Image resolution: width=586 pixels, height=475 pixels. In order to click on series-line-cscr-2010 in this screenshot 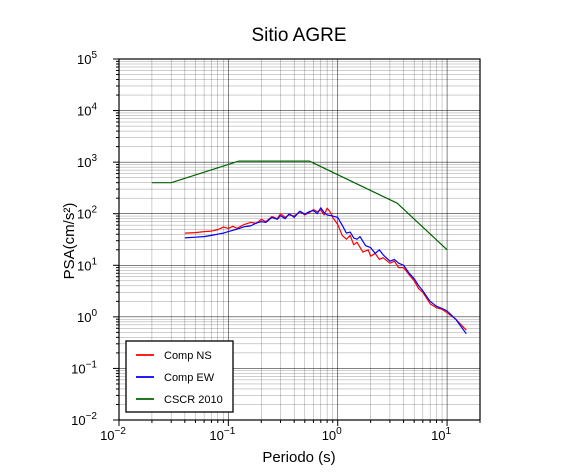, I will do `click(299, 205)`.